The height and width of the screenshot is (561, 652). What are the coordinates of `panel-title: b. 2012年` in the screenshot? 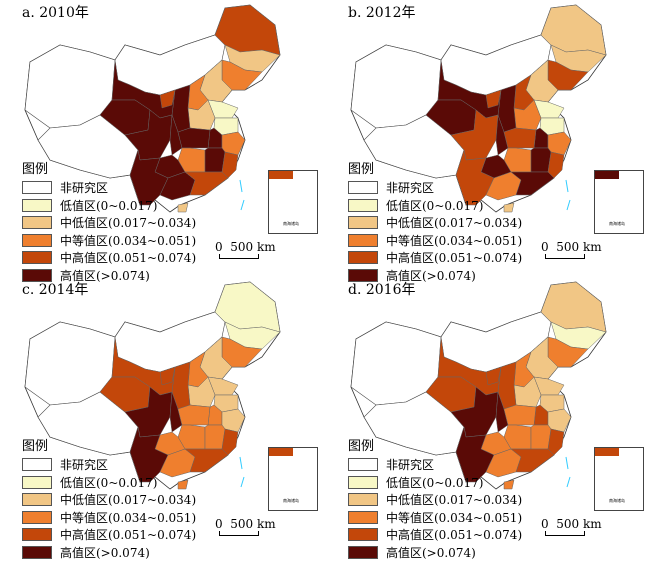 It's located at (382, 12).